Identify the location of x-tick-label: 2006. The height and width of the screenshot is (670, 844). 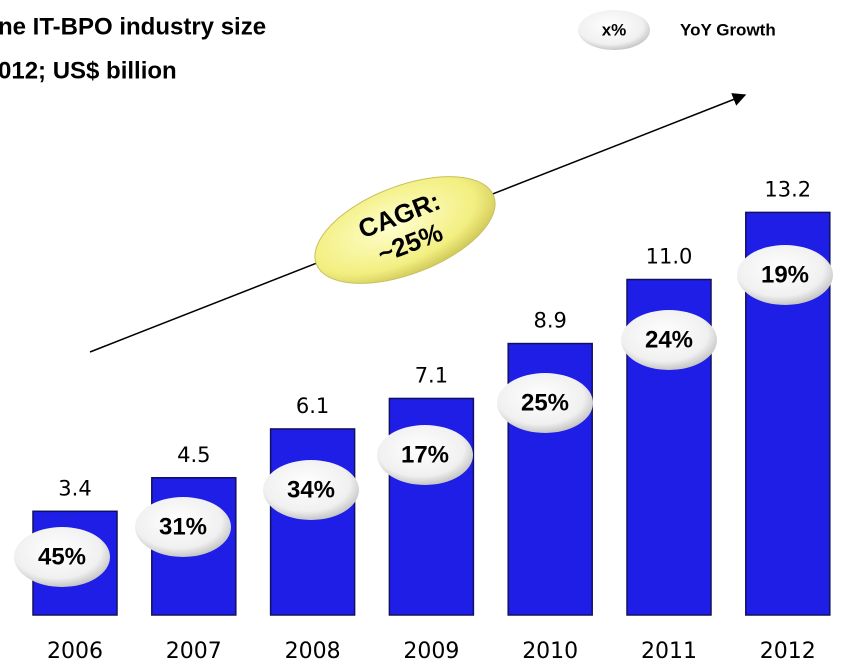
(75, 651).